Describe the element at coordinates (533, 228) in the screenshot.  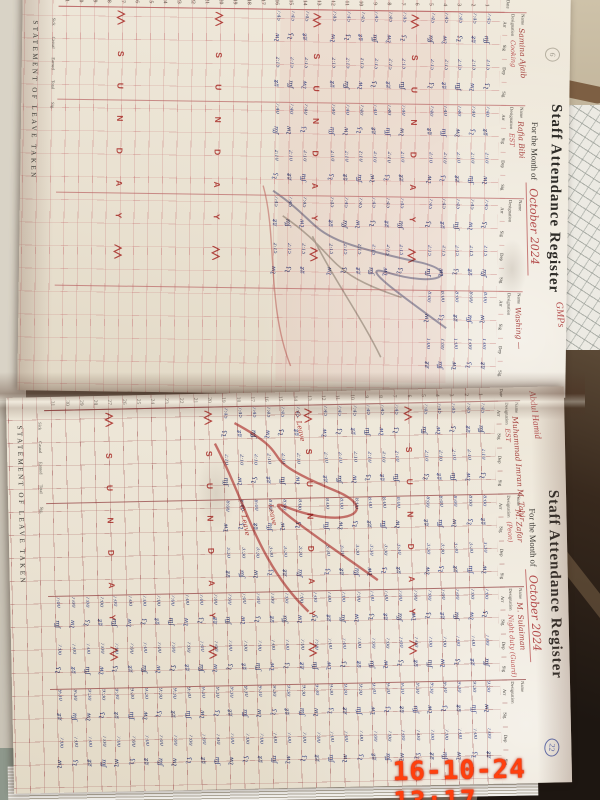
I see `month-handwritten: October 2024` at that location.